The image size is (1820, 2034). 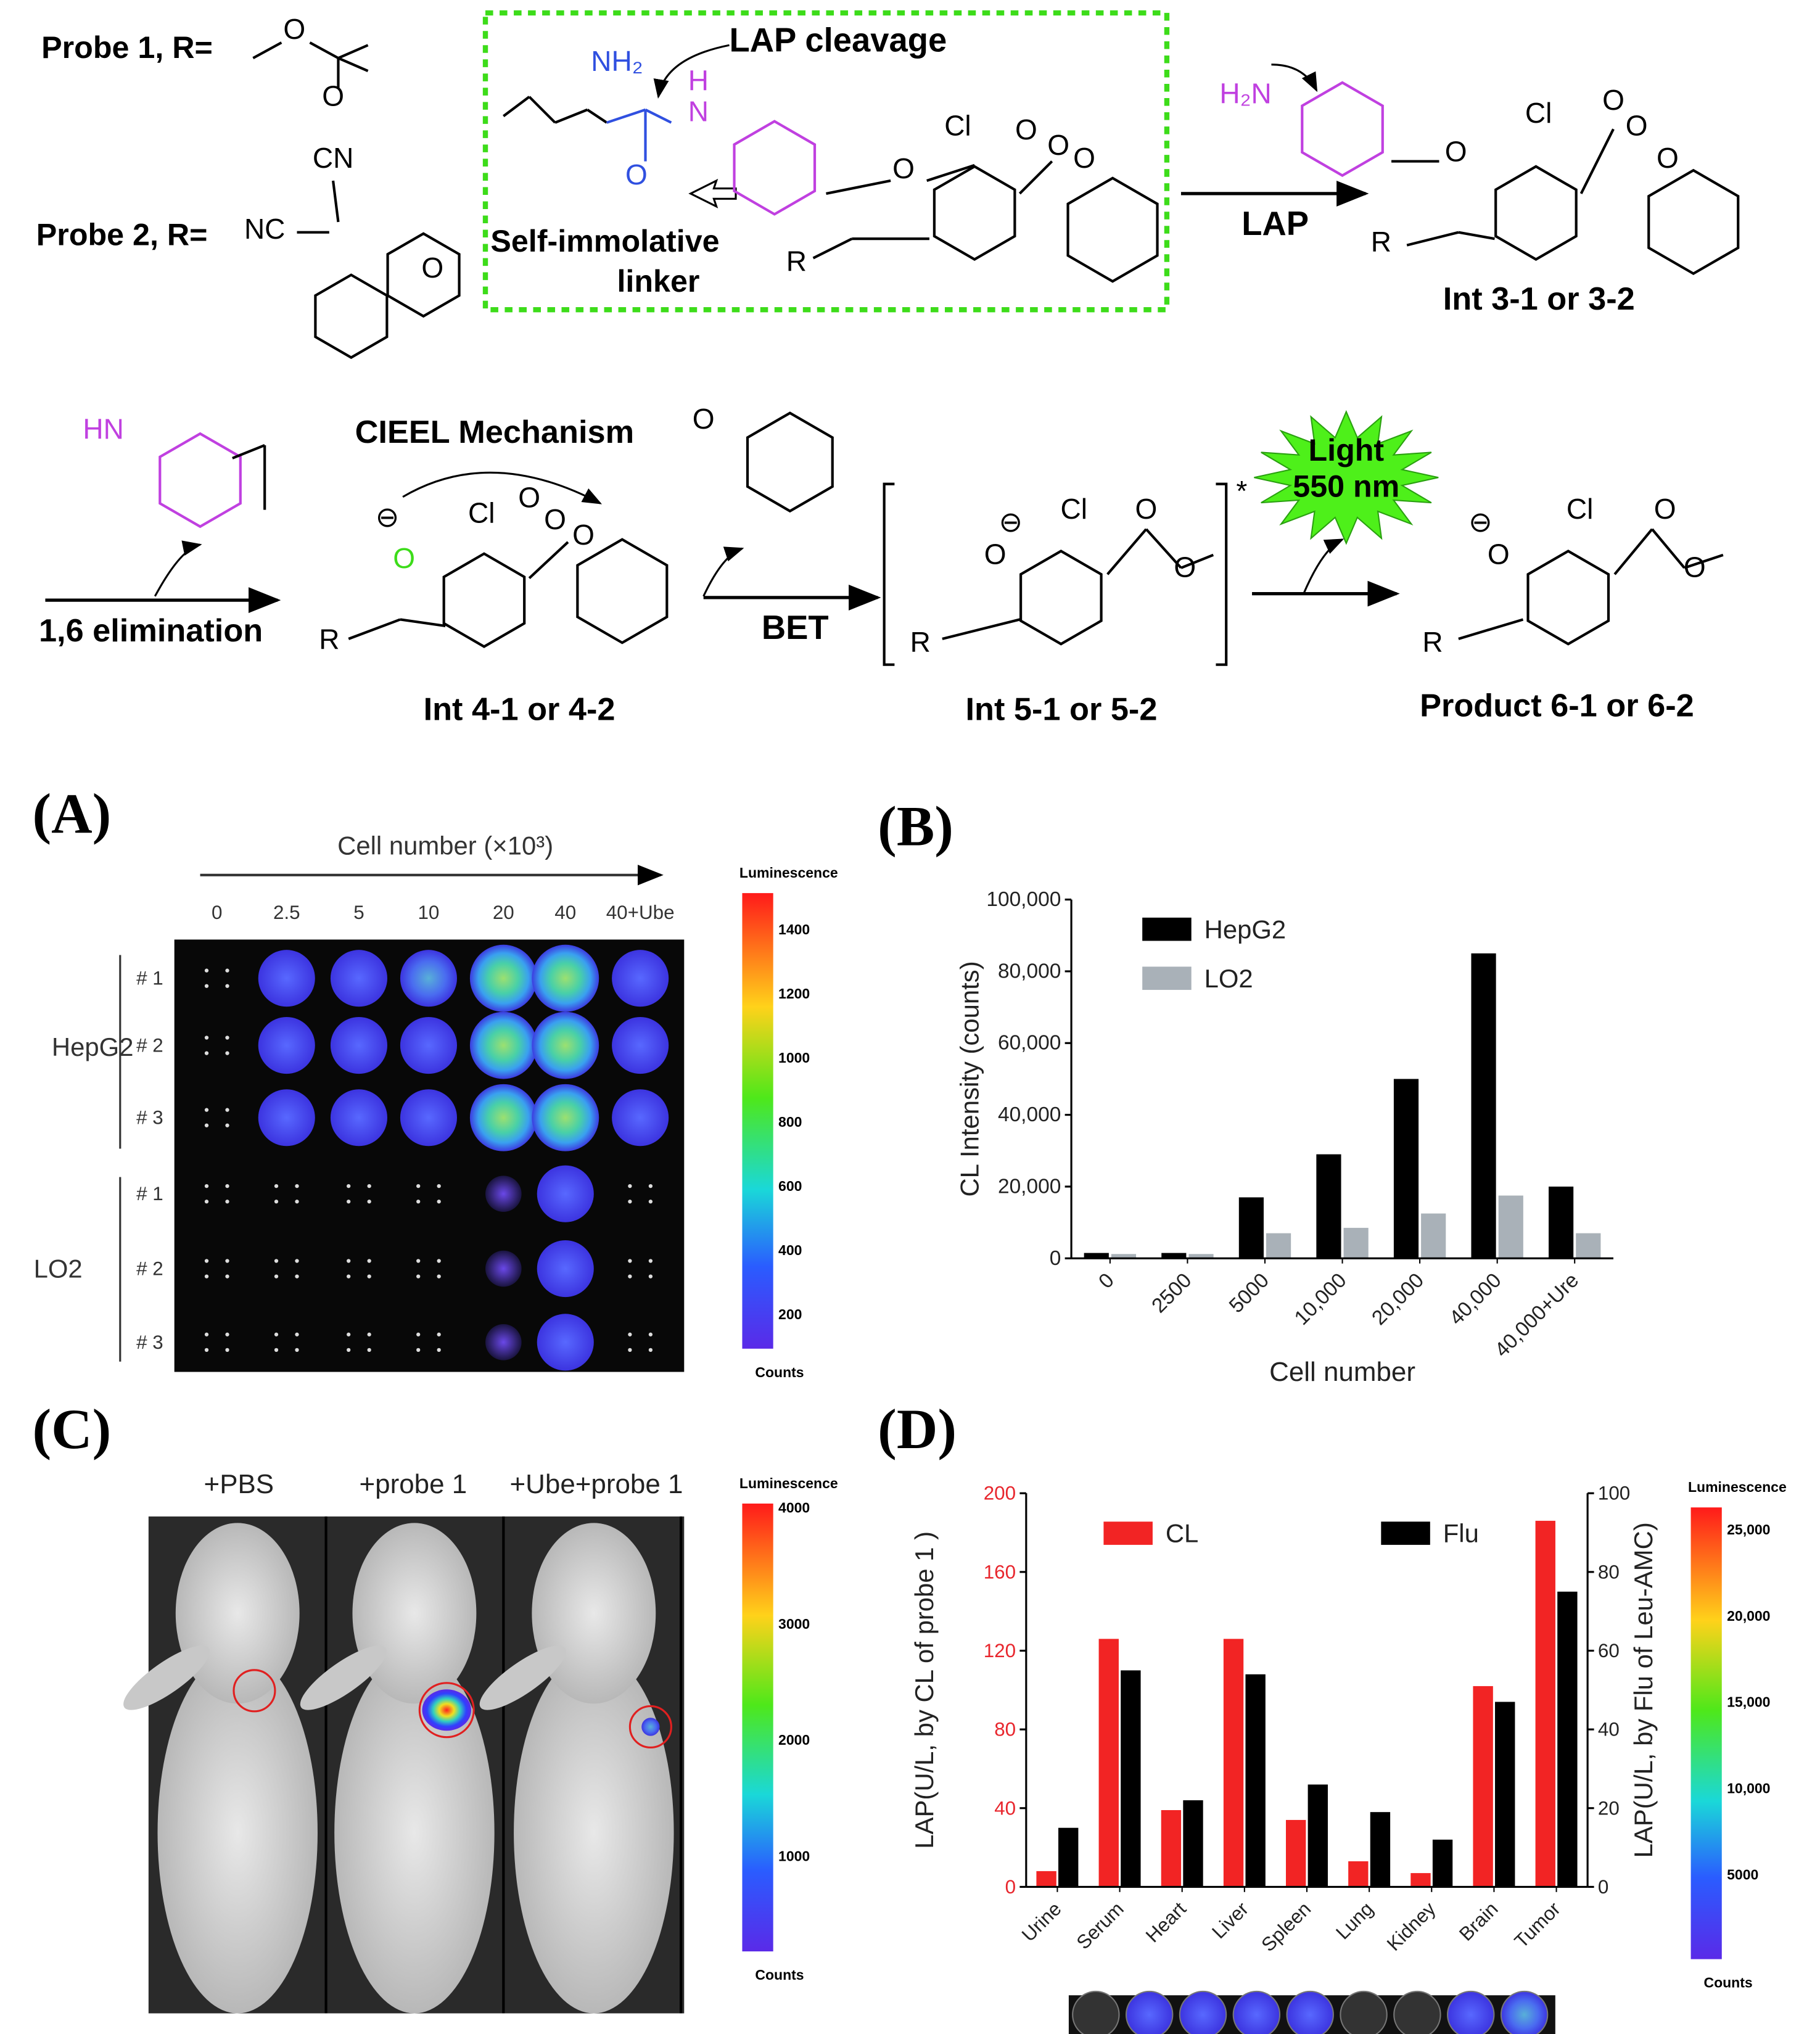 I want to click on row-label: # 3, so click(x=149, y=1118).